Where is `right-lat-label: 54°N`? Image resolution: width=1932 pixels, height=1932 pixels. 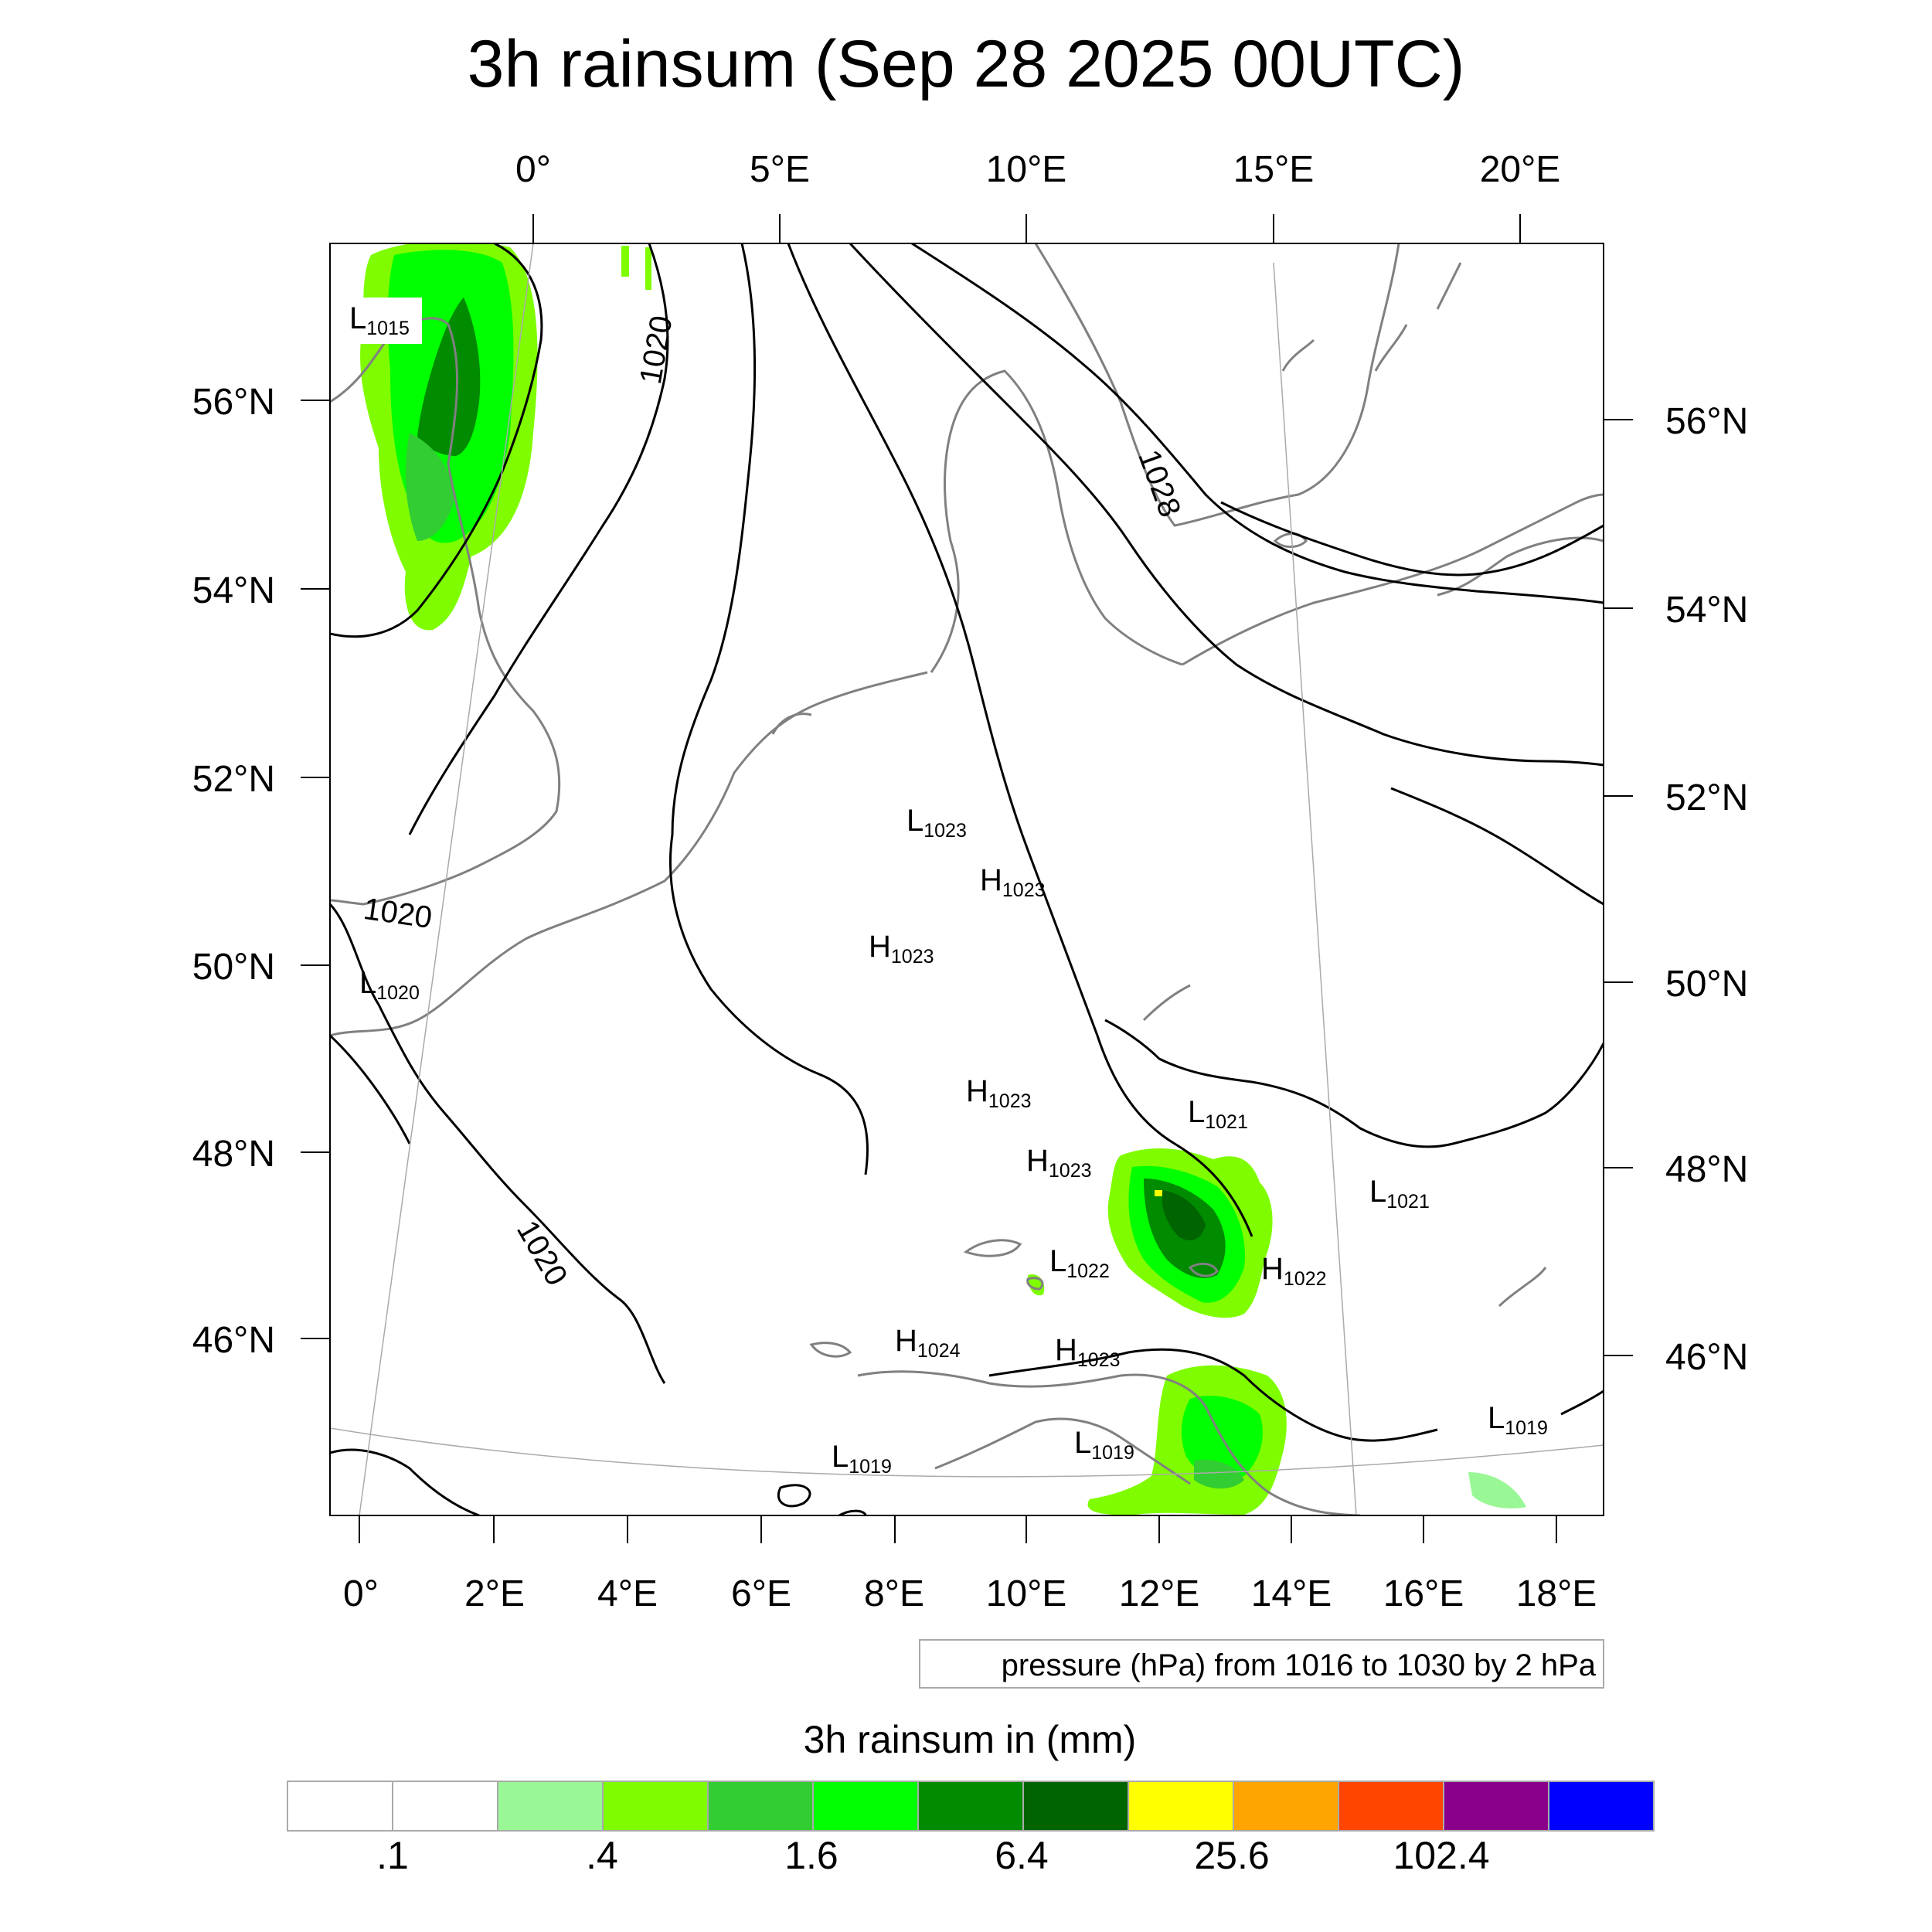 right-lat-label: 54°N is located at coordinates (1707, 610).